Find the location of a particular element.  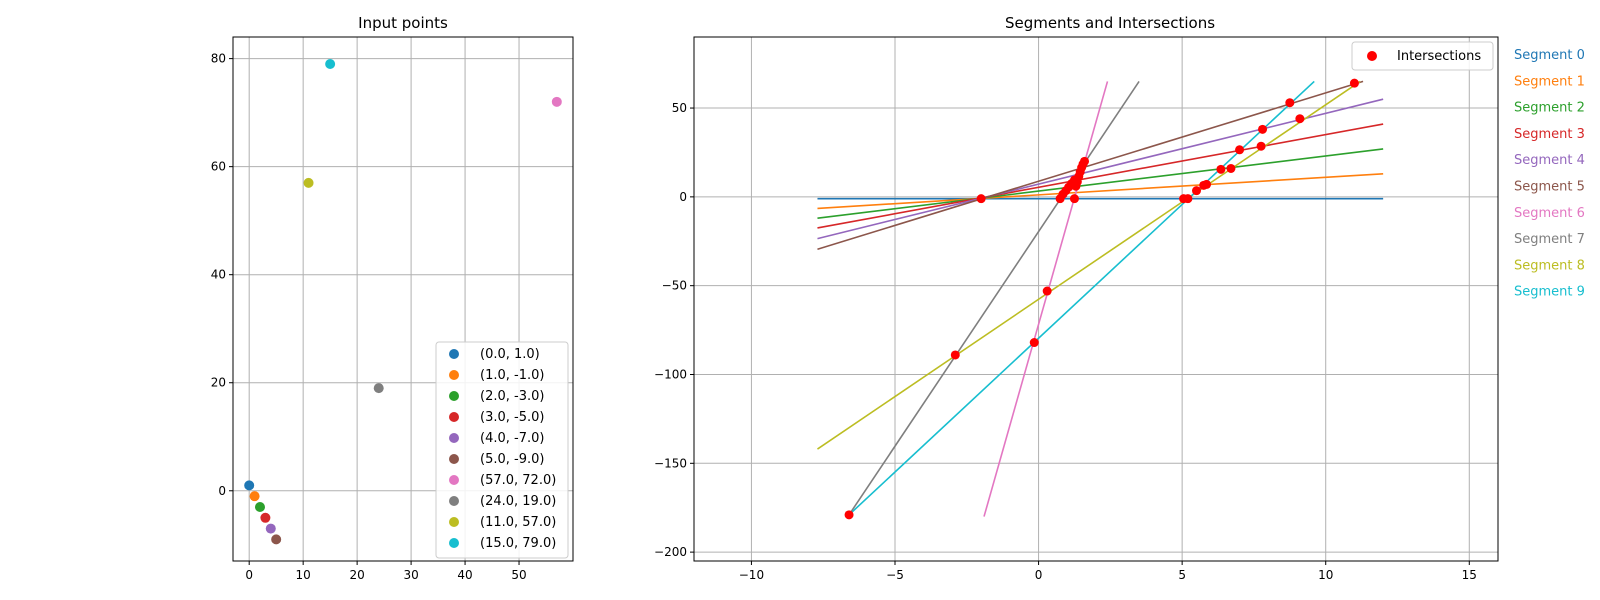

legend-label: Intersections is located at coordinates (1439, 56).